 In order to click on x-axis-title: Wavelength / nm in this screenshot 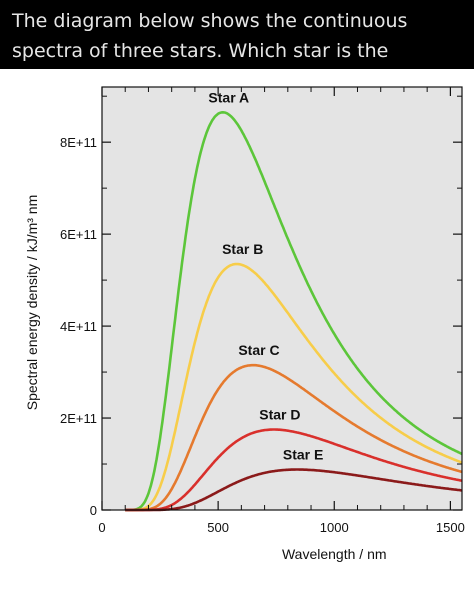, I will do `click(334, 554)`.